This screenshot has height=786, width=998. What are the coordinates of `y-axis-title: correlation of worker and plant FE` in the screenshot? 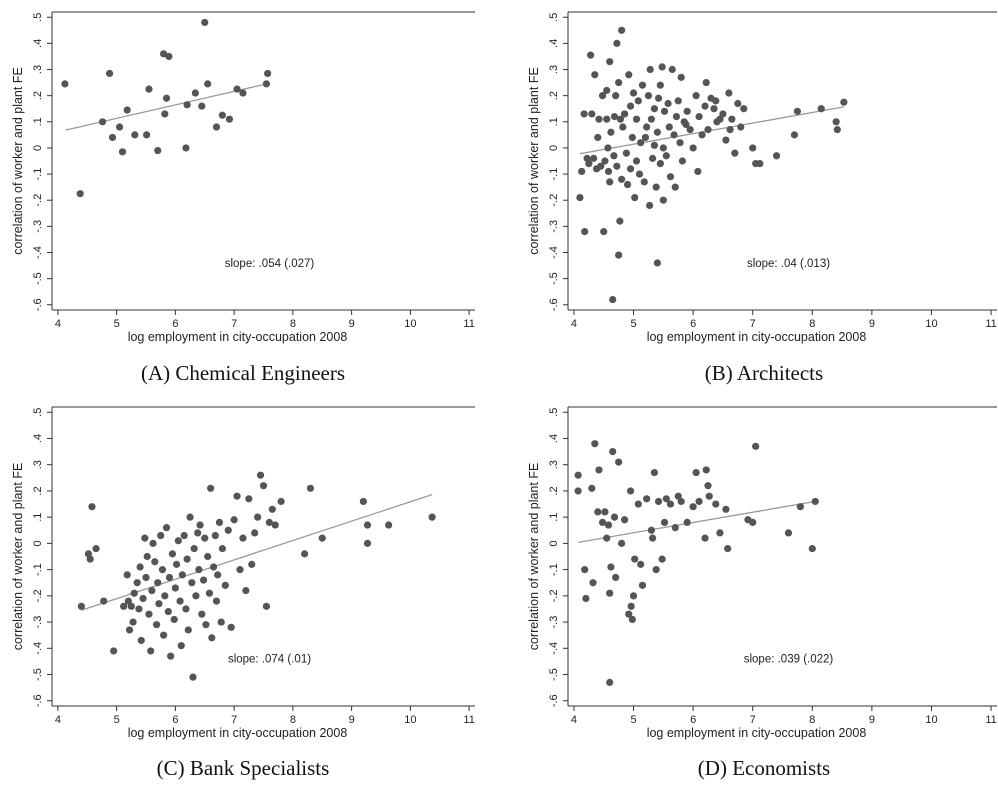 It's located at (534, 161).